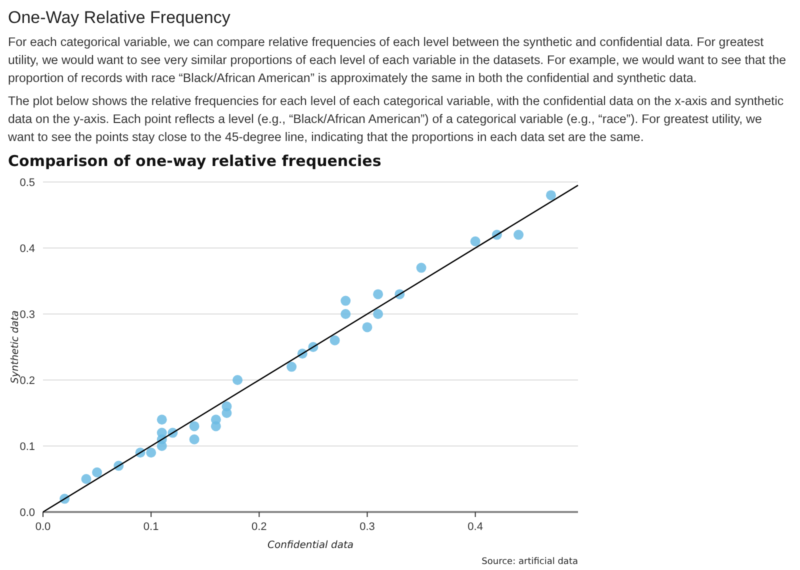 The width and height of the screenshot is (800, 570). I want to click on text: For each categorical variable, we can compare relative frequencies of each level between the synthetic and confidential data. For greatest utility, we would want to see very similar proportions of each level of each variable in the datasets. For example, we would want to see that the proportion of records with race “Black/African American” is approximately the same in both the confidential and synthetic data., so click(397, 60).